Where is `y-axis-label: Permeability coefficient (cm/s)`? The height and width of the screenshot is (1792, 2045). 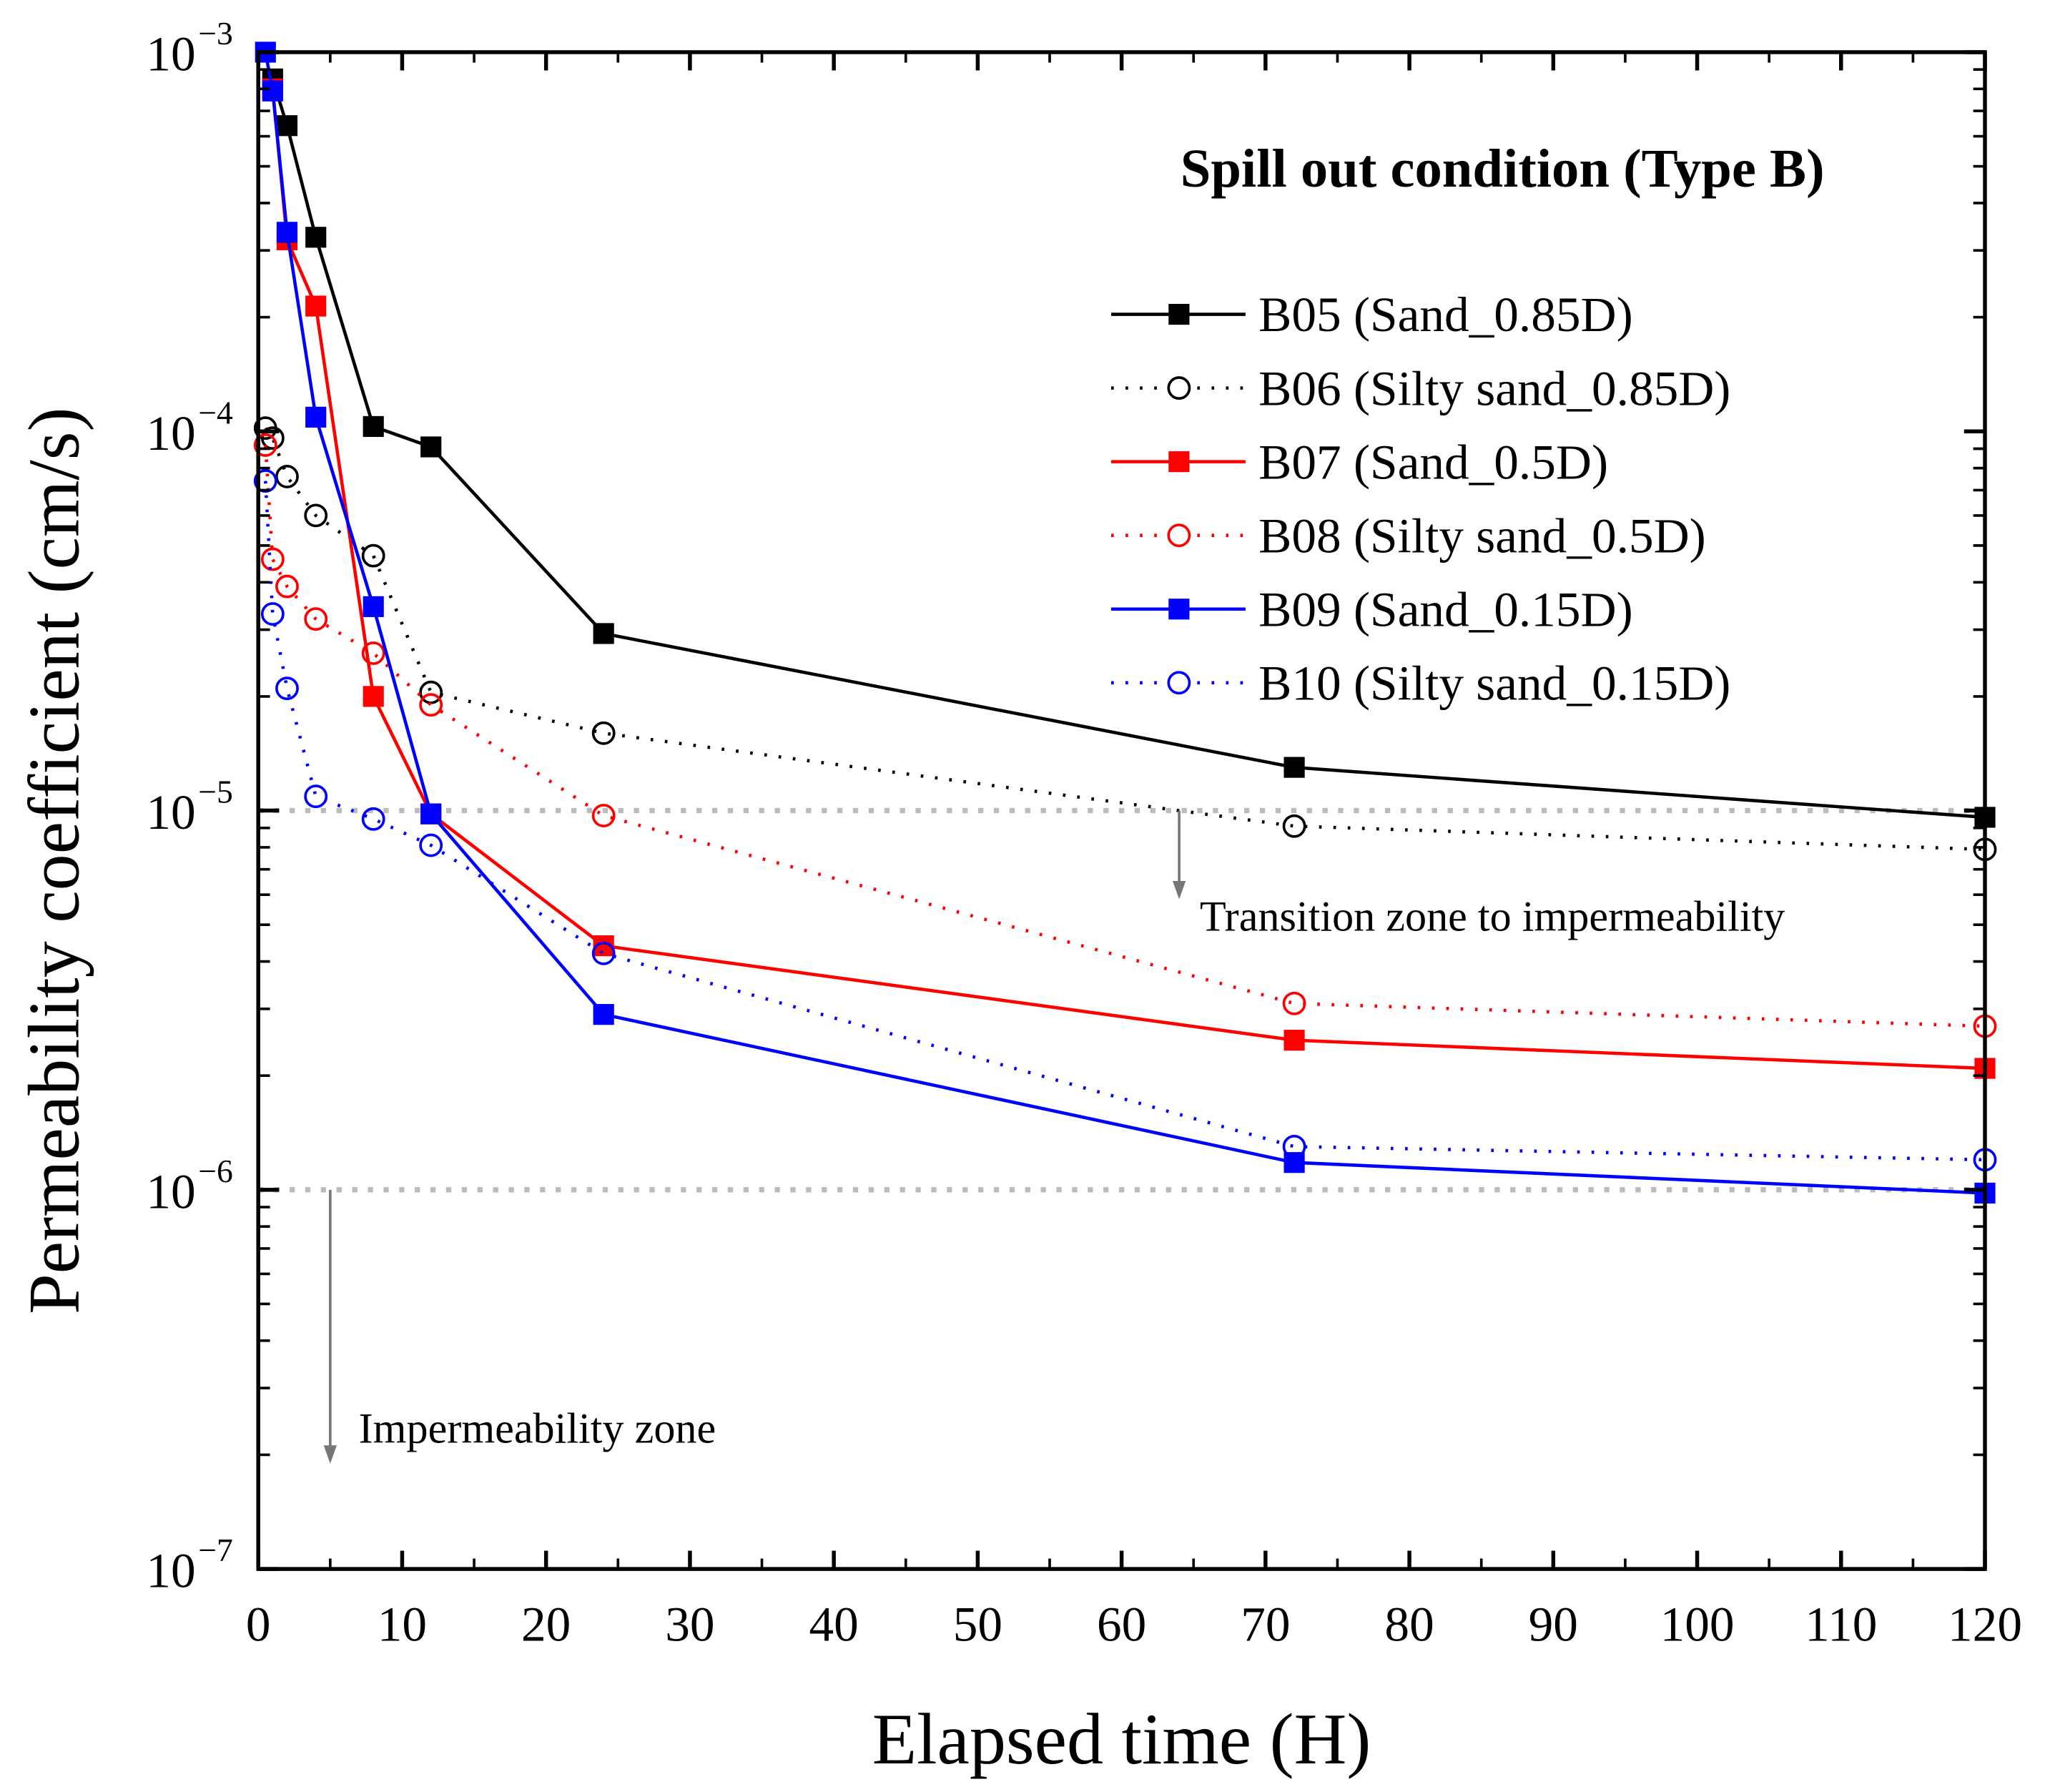 y-axis-label: Permeability coefficient (cm/s) is located at coordinates (54, 860).